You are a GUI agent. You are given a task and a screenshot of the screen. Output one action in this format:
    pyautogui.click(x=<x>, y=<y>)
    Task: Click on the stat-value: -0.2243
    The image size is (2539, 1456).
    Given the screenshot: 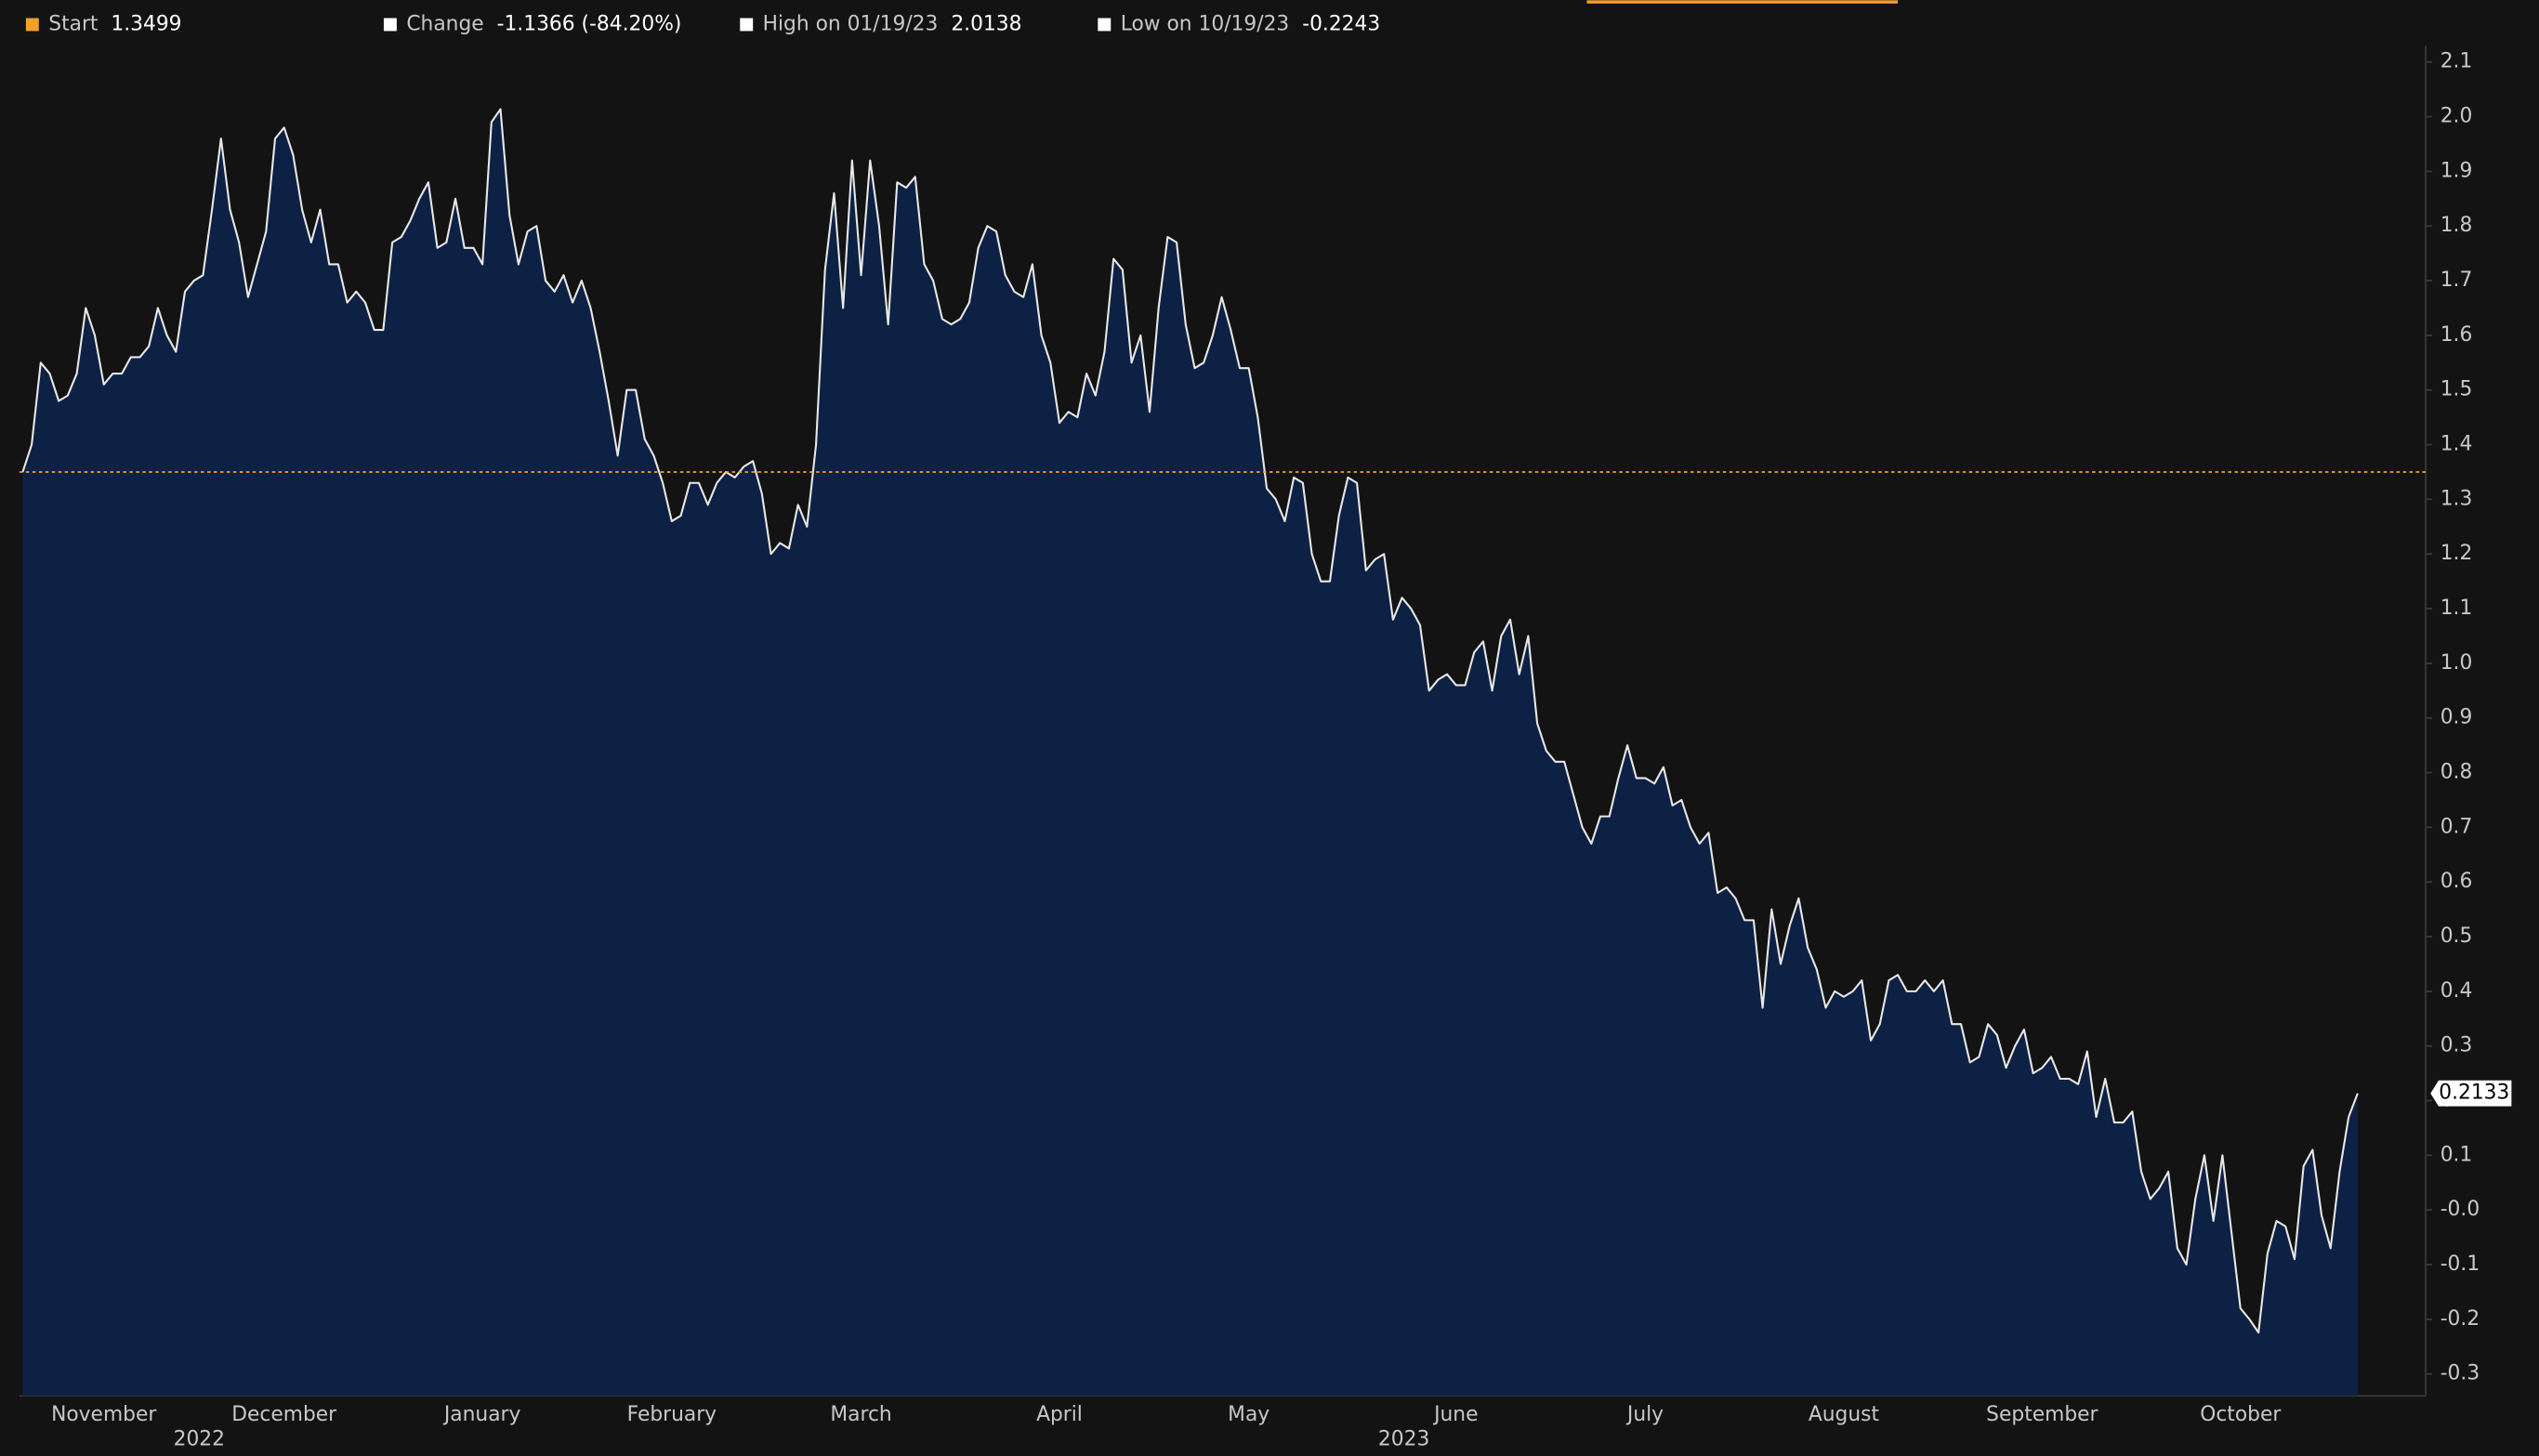 What is the action you would take?
    pyautogui.click(x=1341, y=23)
    